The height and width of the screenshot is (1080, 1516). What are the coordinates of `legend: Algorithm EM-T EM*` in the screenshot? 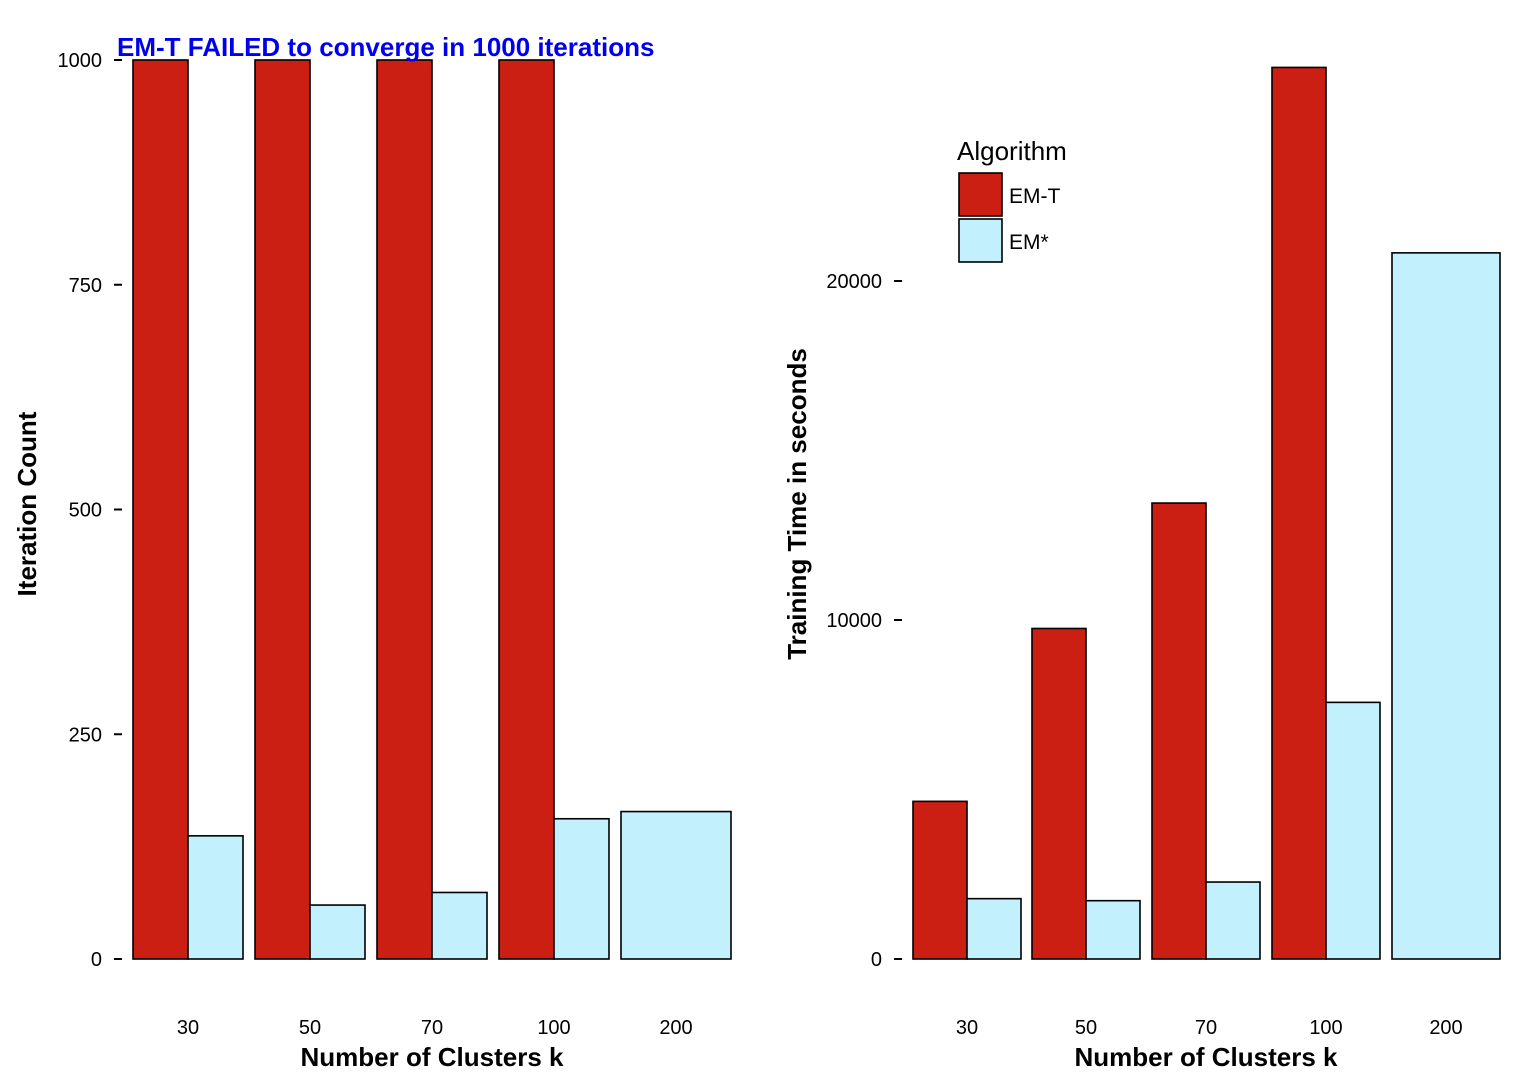 It's located at (1012, 199).